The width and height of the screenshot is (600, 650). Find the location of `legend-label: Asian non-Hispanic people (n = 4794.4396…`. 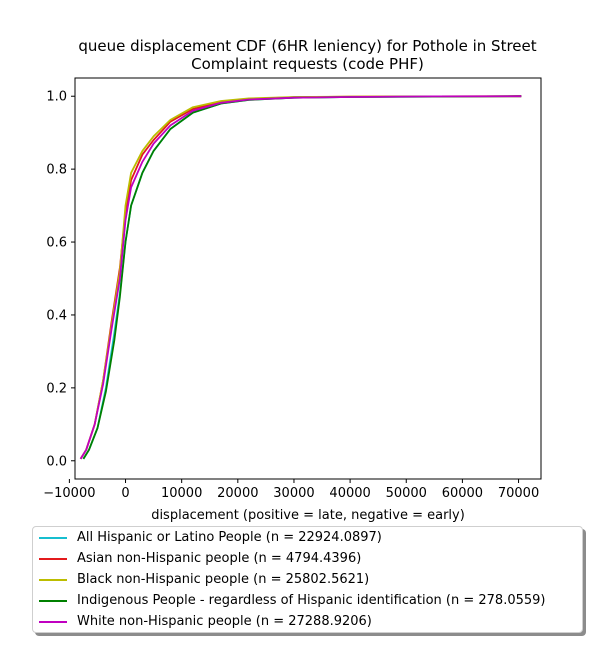

legend-label: Asian non-Hispanic people (n = 4794.4396… is located at coordinates (219, 558).